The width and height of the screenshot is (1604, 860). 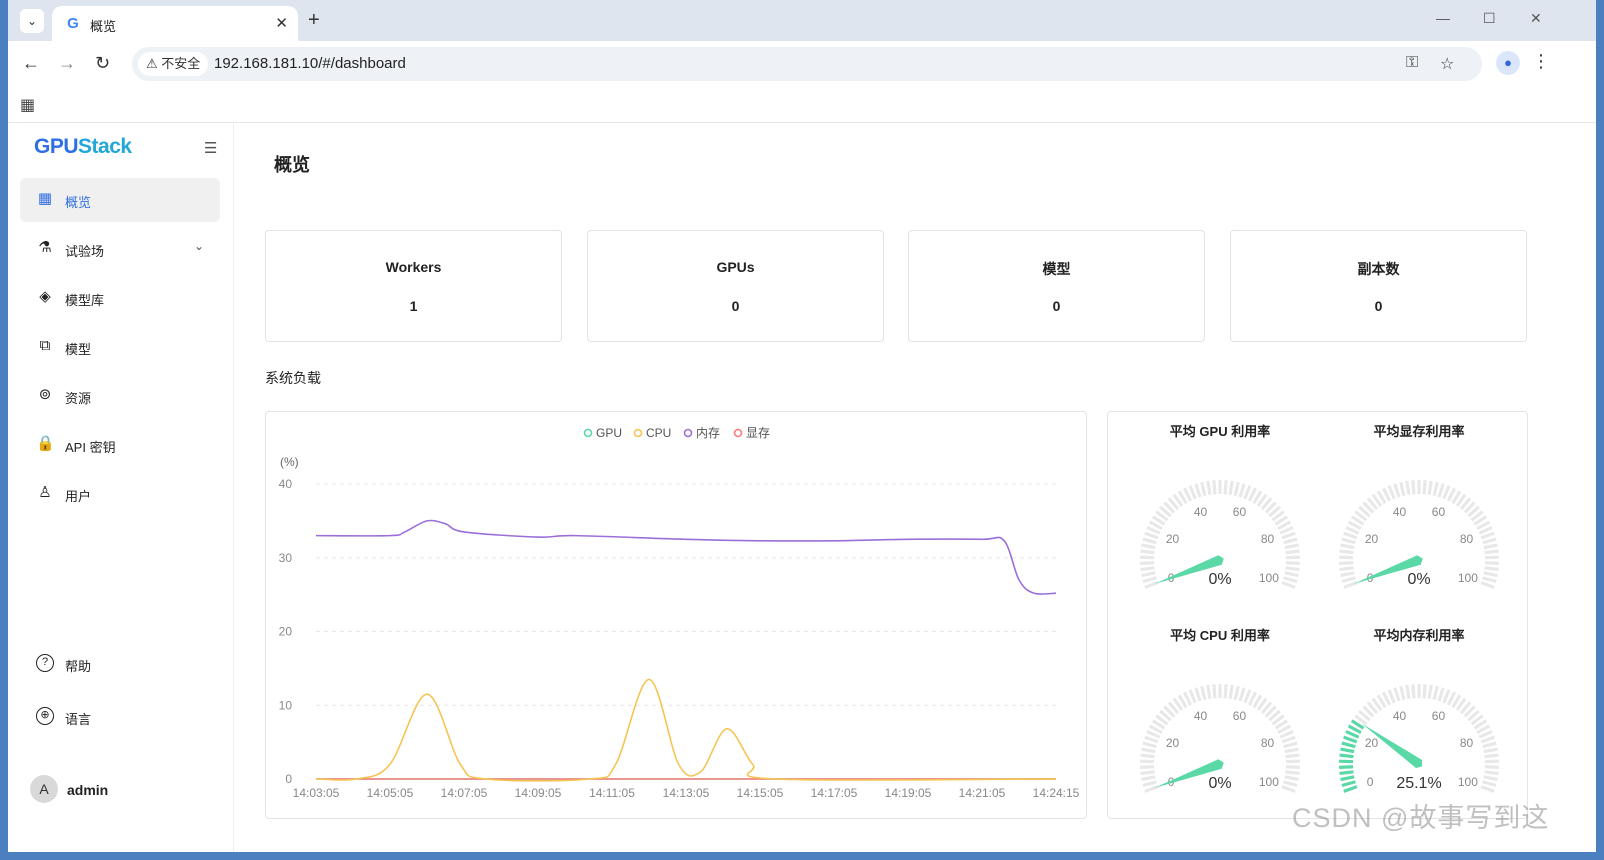 What do you see at coordinates (120, 200) in the screenshot?
I see `sidebar-item-0: ▦ 概览` at bounding box center [120, 200].